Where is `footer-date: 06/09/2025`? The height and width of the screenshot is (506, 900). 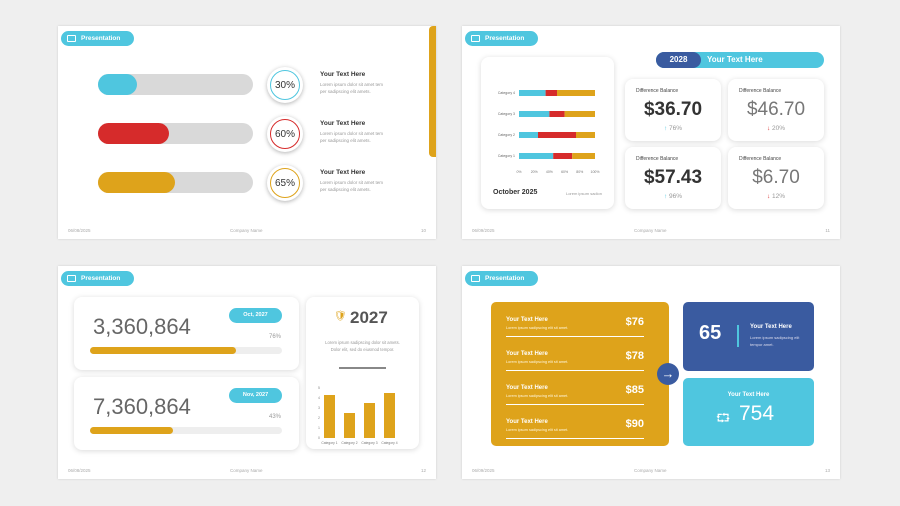 footer-date: 06/09/2025 is located at coordinates (483, 230).